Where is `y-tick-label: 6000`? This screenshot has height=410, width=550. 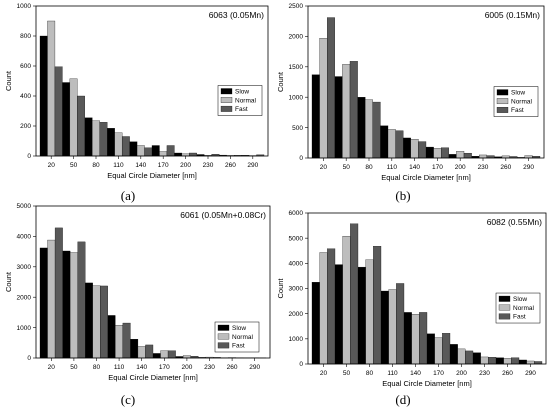
y-tick-label: 6000 is located at coordinates (296, 213).